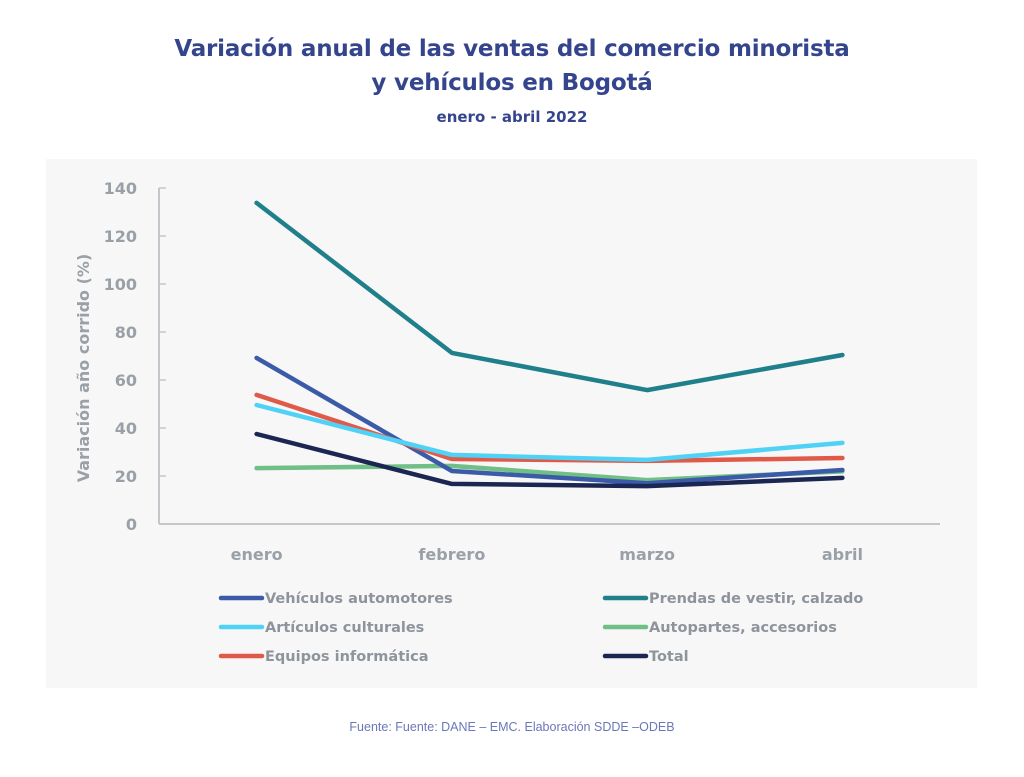 The image size is (1024, 777). What do you see at coordinates (344, 628) in the screenshot?
I see `legend-label: Artículos culturales` at bounding box center [344, 628].